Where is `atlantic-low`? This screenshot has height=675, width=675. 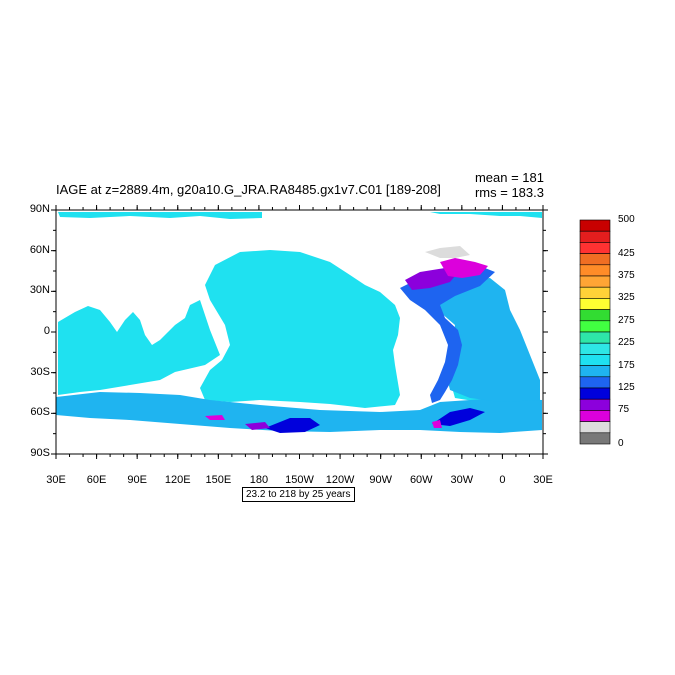
atlantic-low is located at coordinates (447, 334).